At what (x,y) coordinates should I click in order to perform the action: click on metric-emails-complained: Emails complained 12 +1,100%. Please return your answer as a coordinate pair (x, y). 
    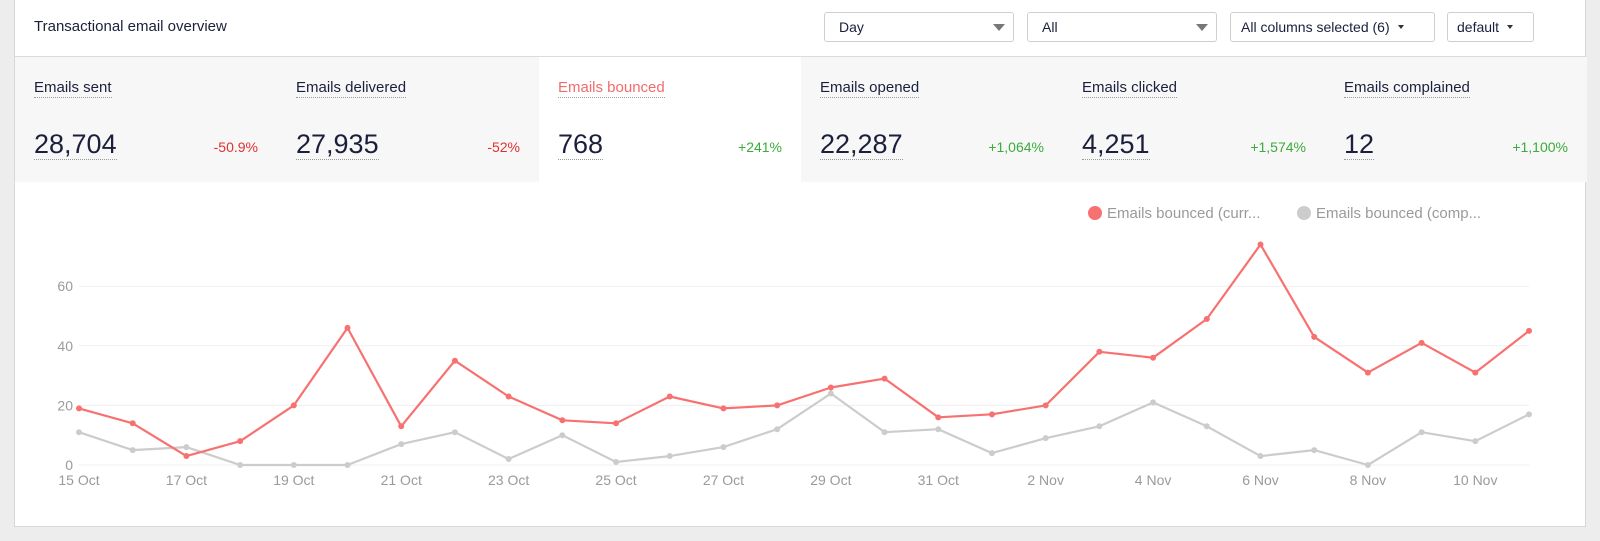
    Looking at the image, I should click on (1456, 119).